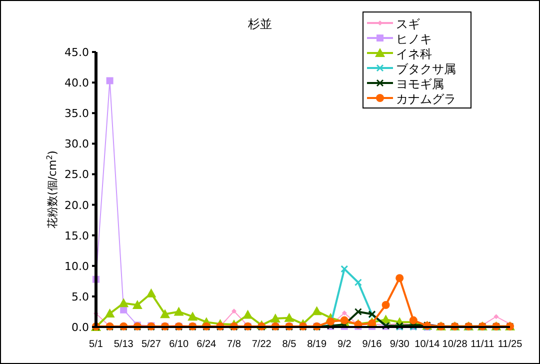 Image resolution: width=540 pixels, height=364 pixels. I want to click on x-tick-label: 9/2, so click(344, 344).